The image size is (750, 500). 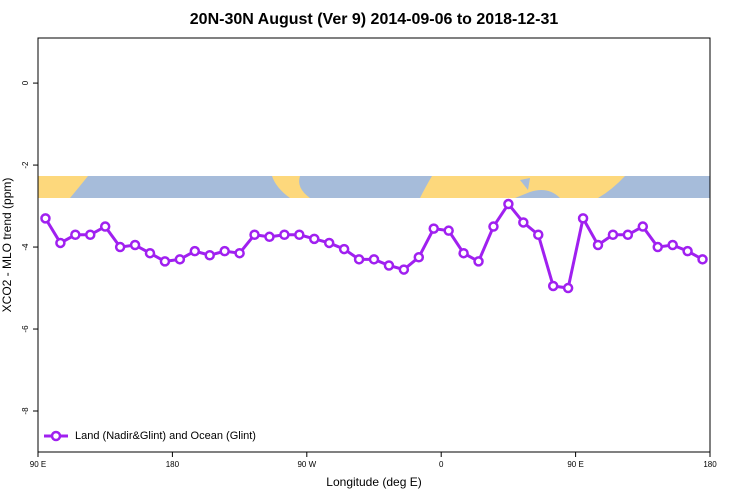 What do you see at coordinates (373, 482) in the screenshot?
I see `x-axis-label: Longitude (deg E)` at bounding box center [373, 482].